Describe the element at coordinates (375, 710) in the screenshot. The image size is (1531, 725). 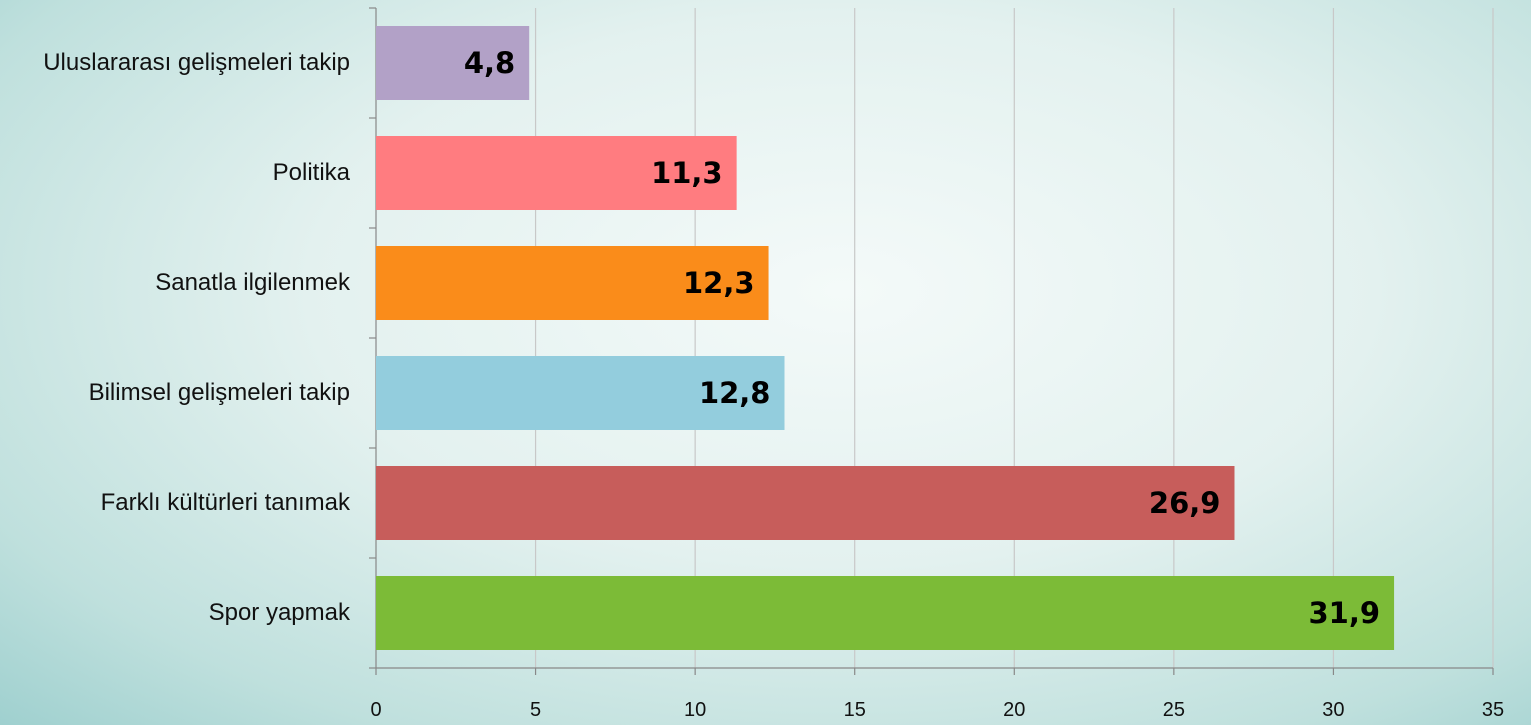
I see `x-tick-label: 0` at that location.